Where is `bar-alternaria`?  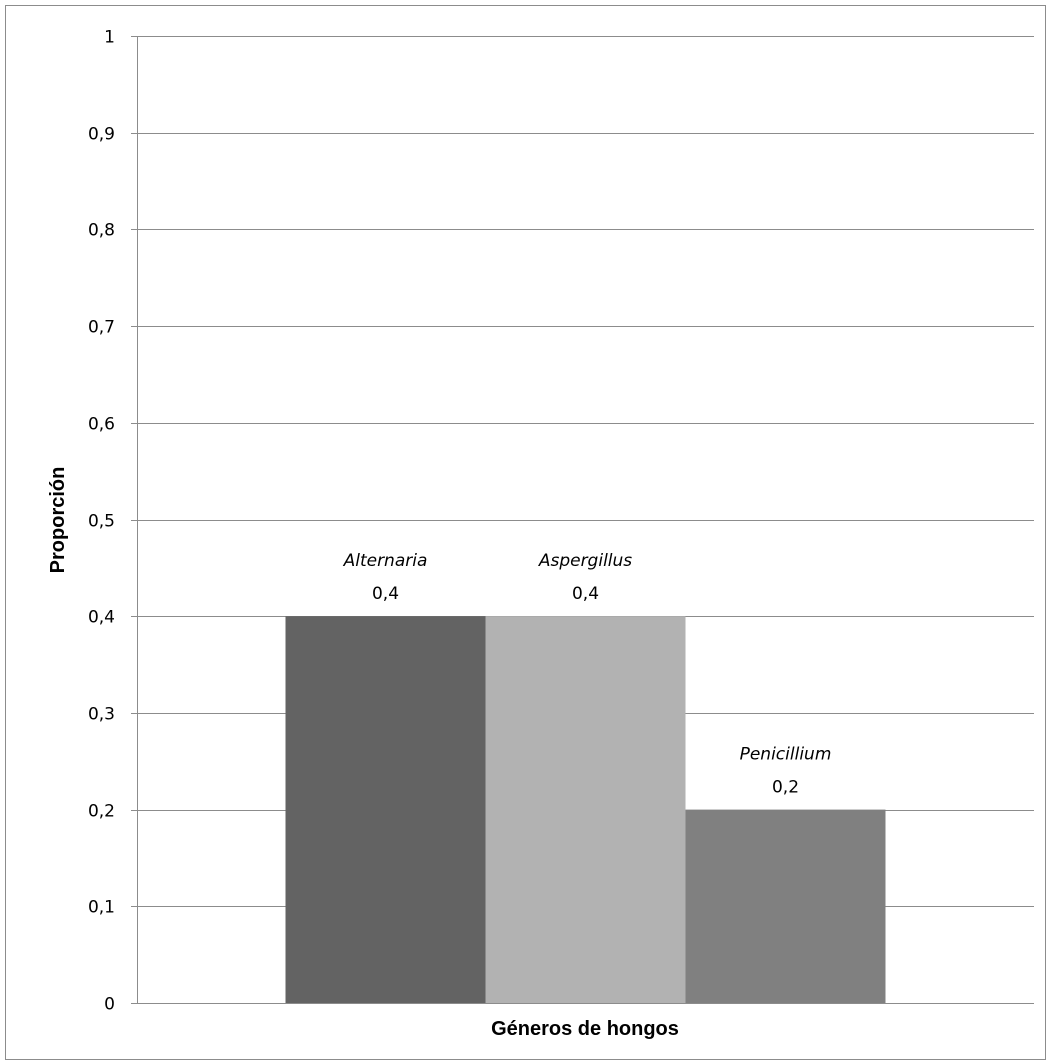
bar-alternaria is located at coordinates (385, 809).